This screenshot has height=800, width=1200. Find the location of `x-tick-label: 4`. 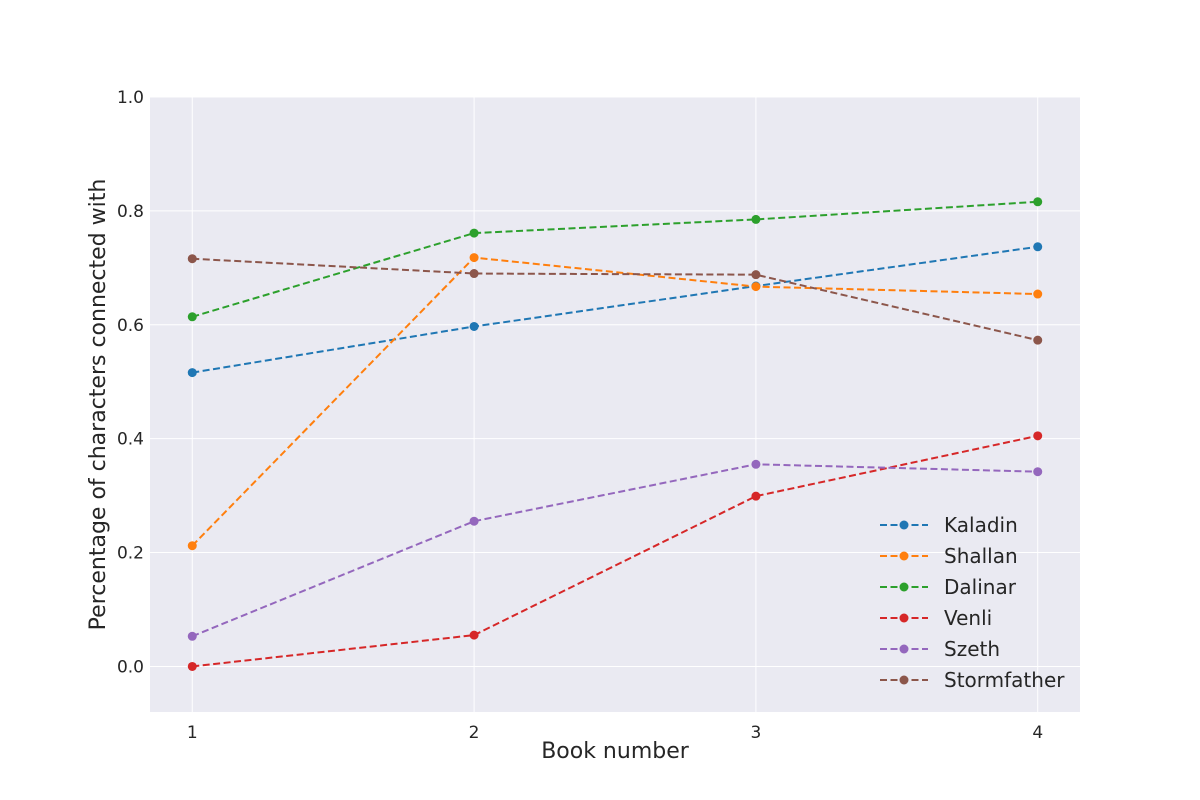

x-tick-label: 4 is located at coordinates (1037, 733).